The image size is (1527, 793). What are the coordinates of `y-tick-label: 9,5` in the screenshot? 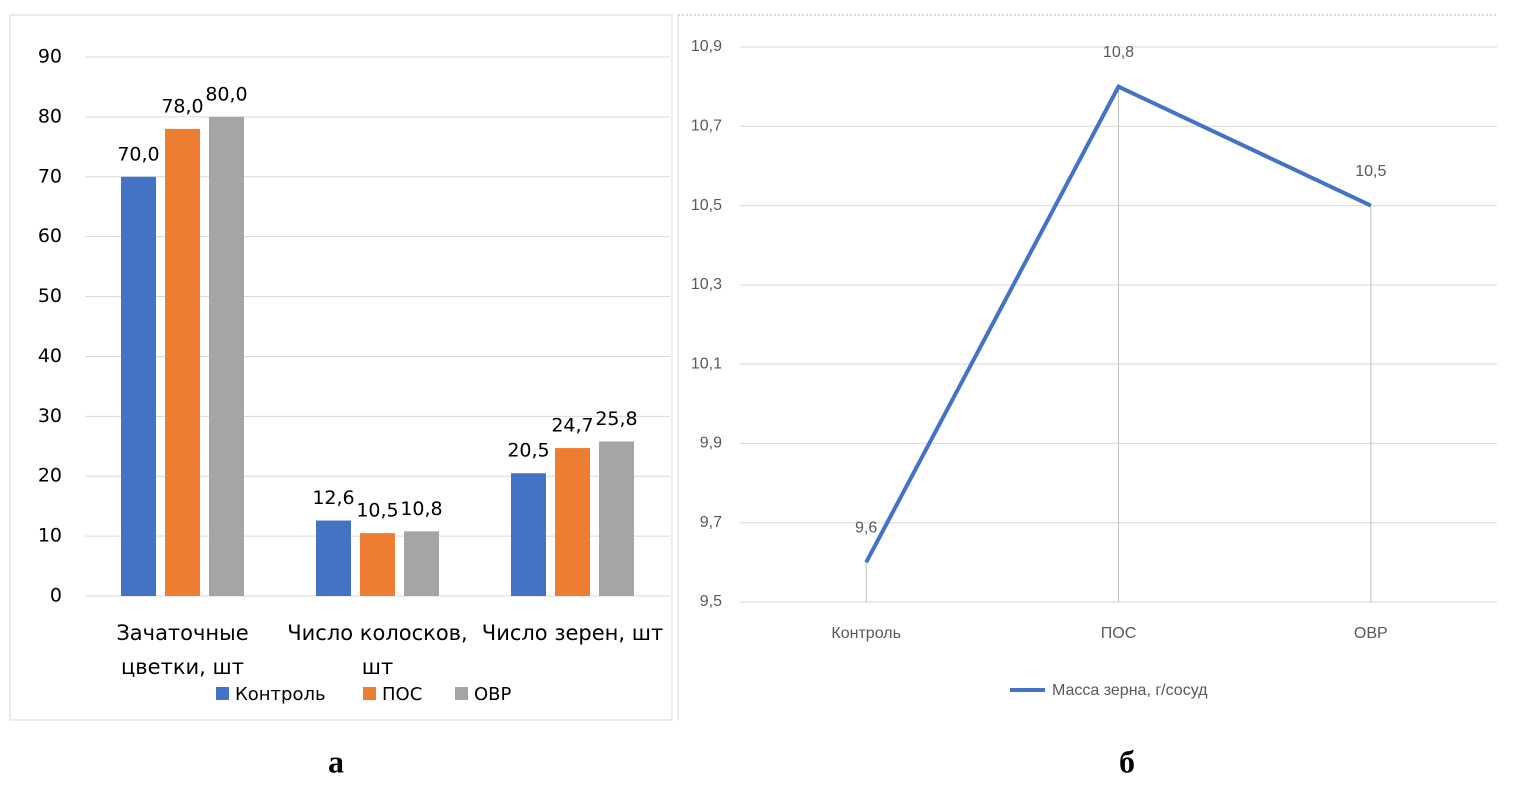 It's located at (711, 601).